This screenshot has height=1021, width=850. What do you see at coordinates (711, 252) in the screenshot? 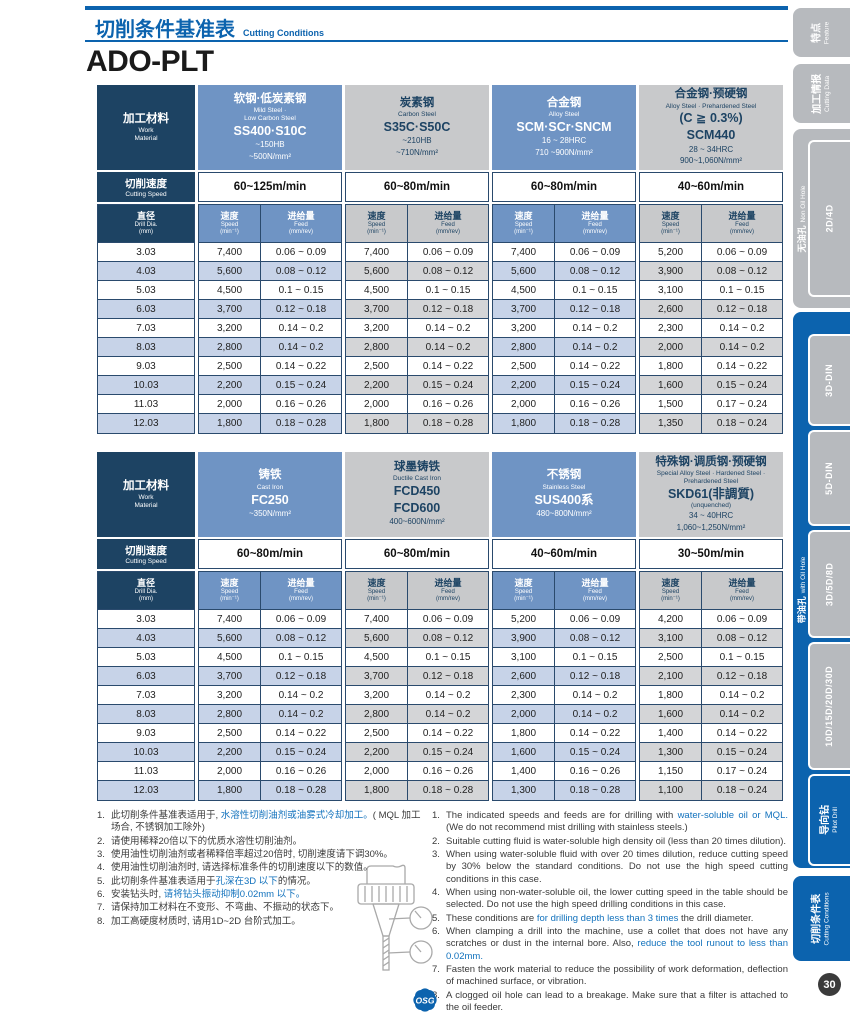
I see `table-row: 5,200 0.06 ~ 0.09` at bounding box center [711, 252].